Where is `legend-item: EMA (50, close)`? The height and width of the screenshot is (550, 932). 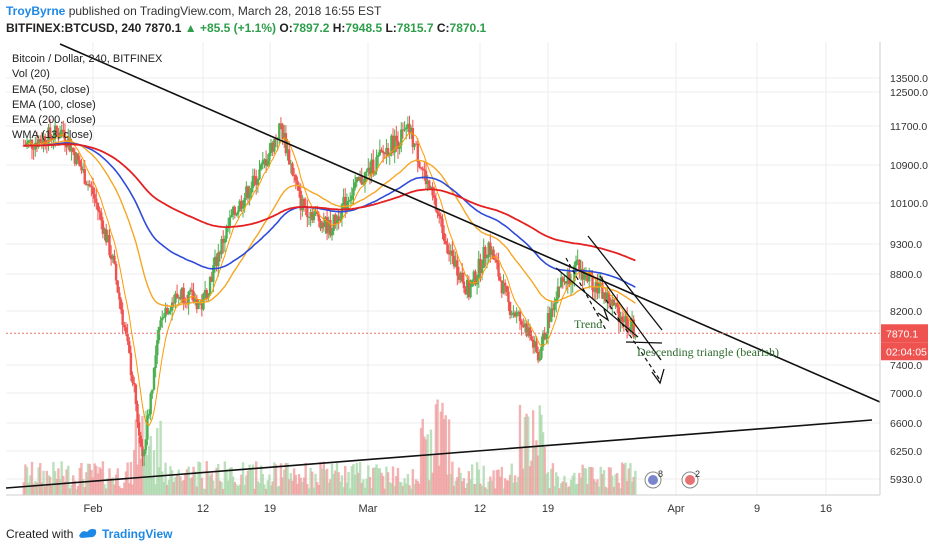 legend-item: EMA (50, close) is located at coordinates (51, 89).